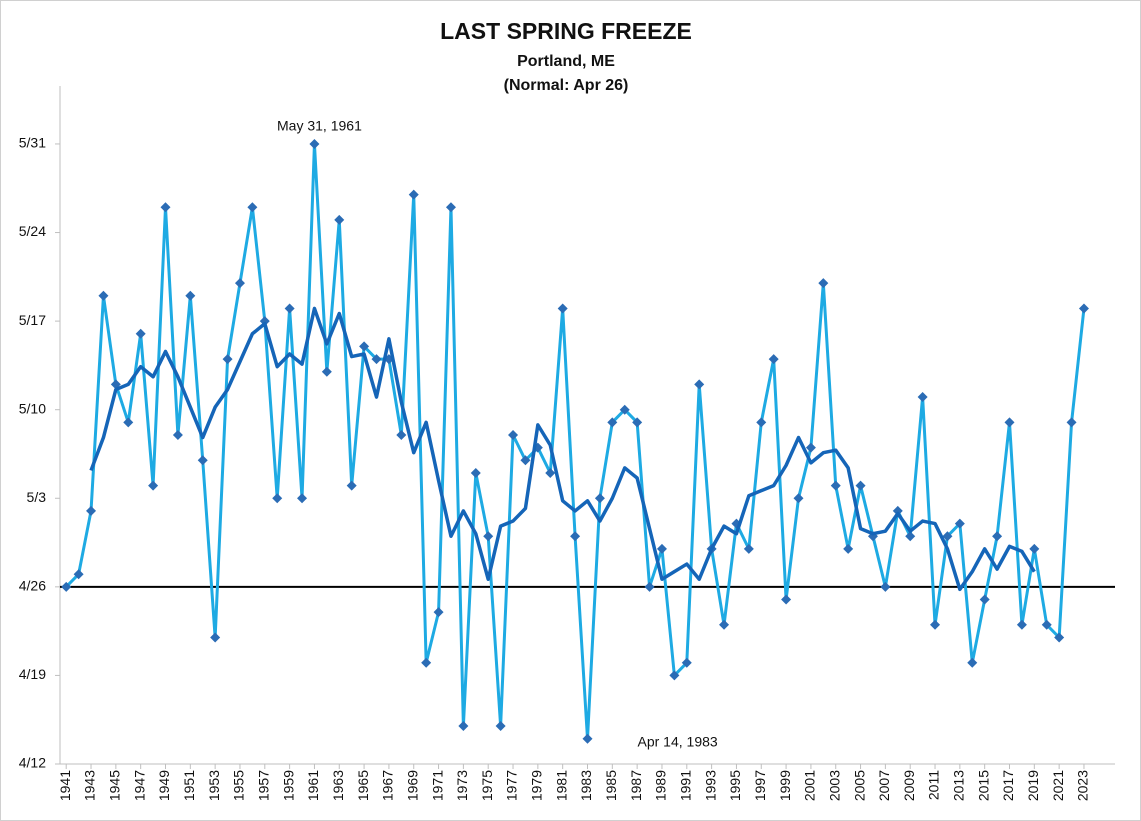 The width and height of the screenshot is (1141, 821). Describe the element at coordinates (239, 785) in the screenshot. I see `x-tick-label: 1955` at that location.